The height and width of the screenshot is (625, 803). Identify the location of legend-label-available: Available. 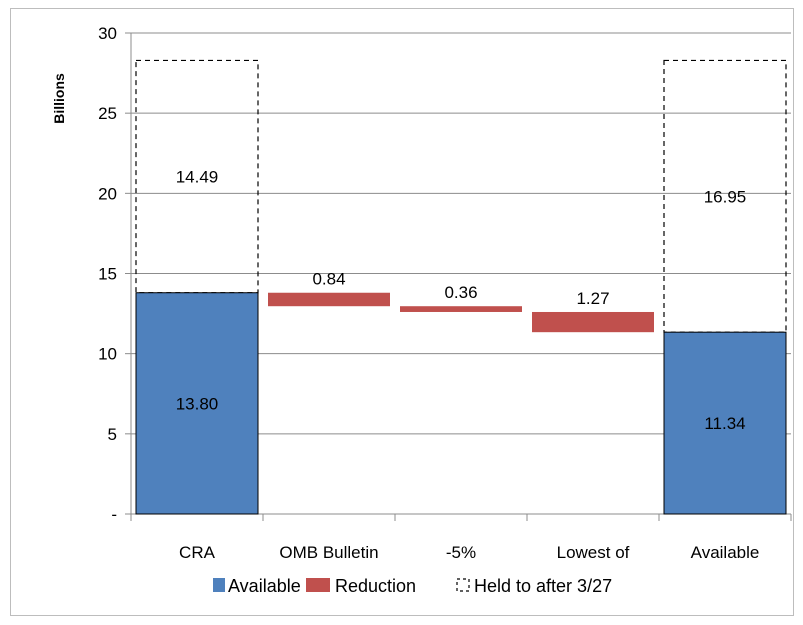
(264, 586).